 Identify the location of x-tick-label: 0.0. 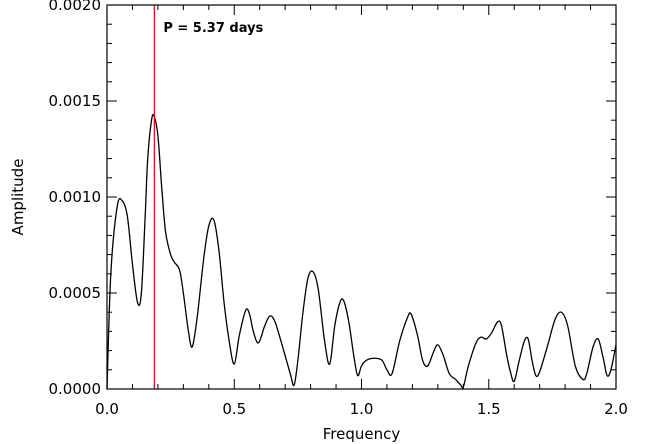
(107, 409).